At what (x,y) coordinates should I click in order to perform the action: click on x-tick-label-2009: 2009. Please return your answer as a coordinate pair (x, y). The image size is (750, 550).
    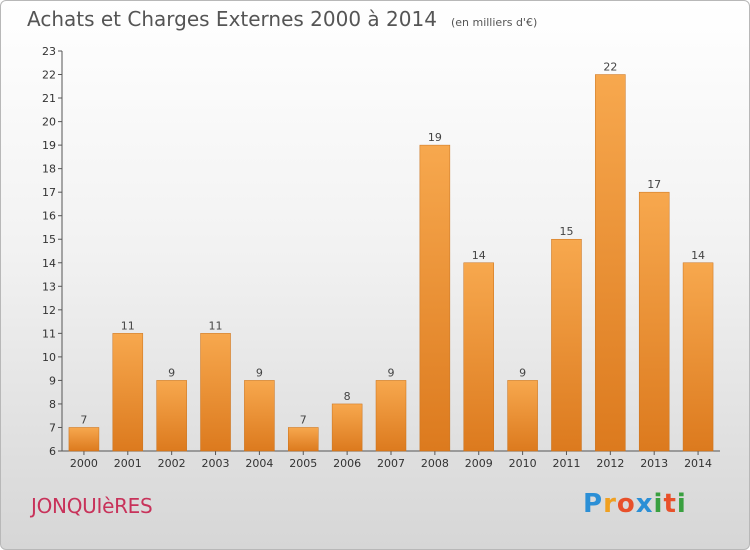
    Looking at the image, I should click on (479, 463).